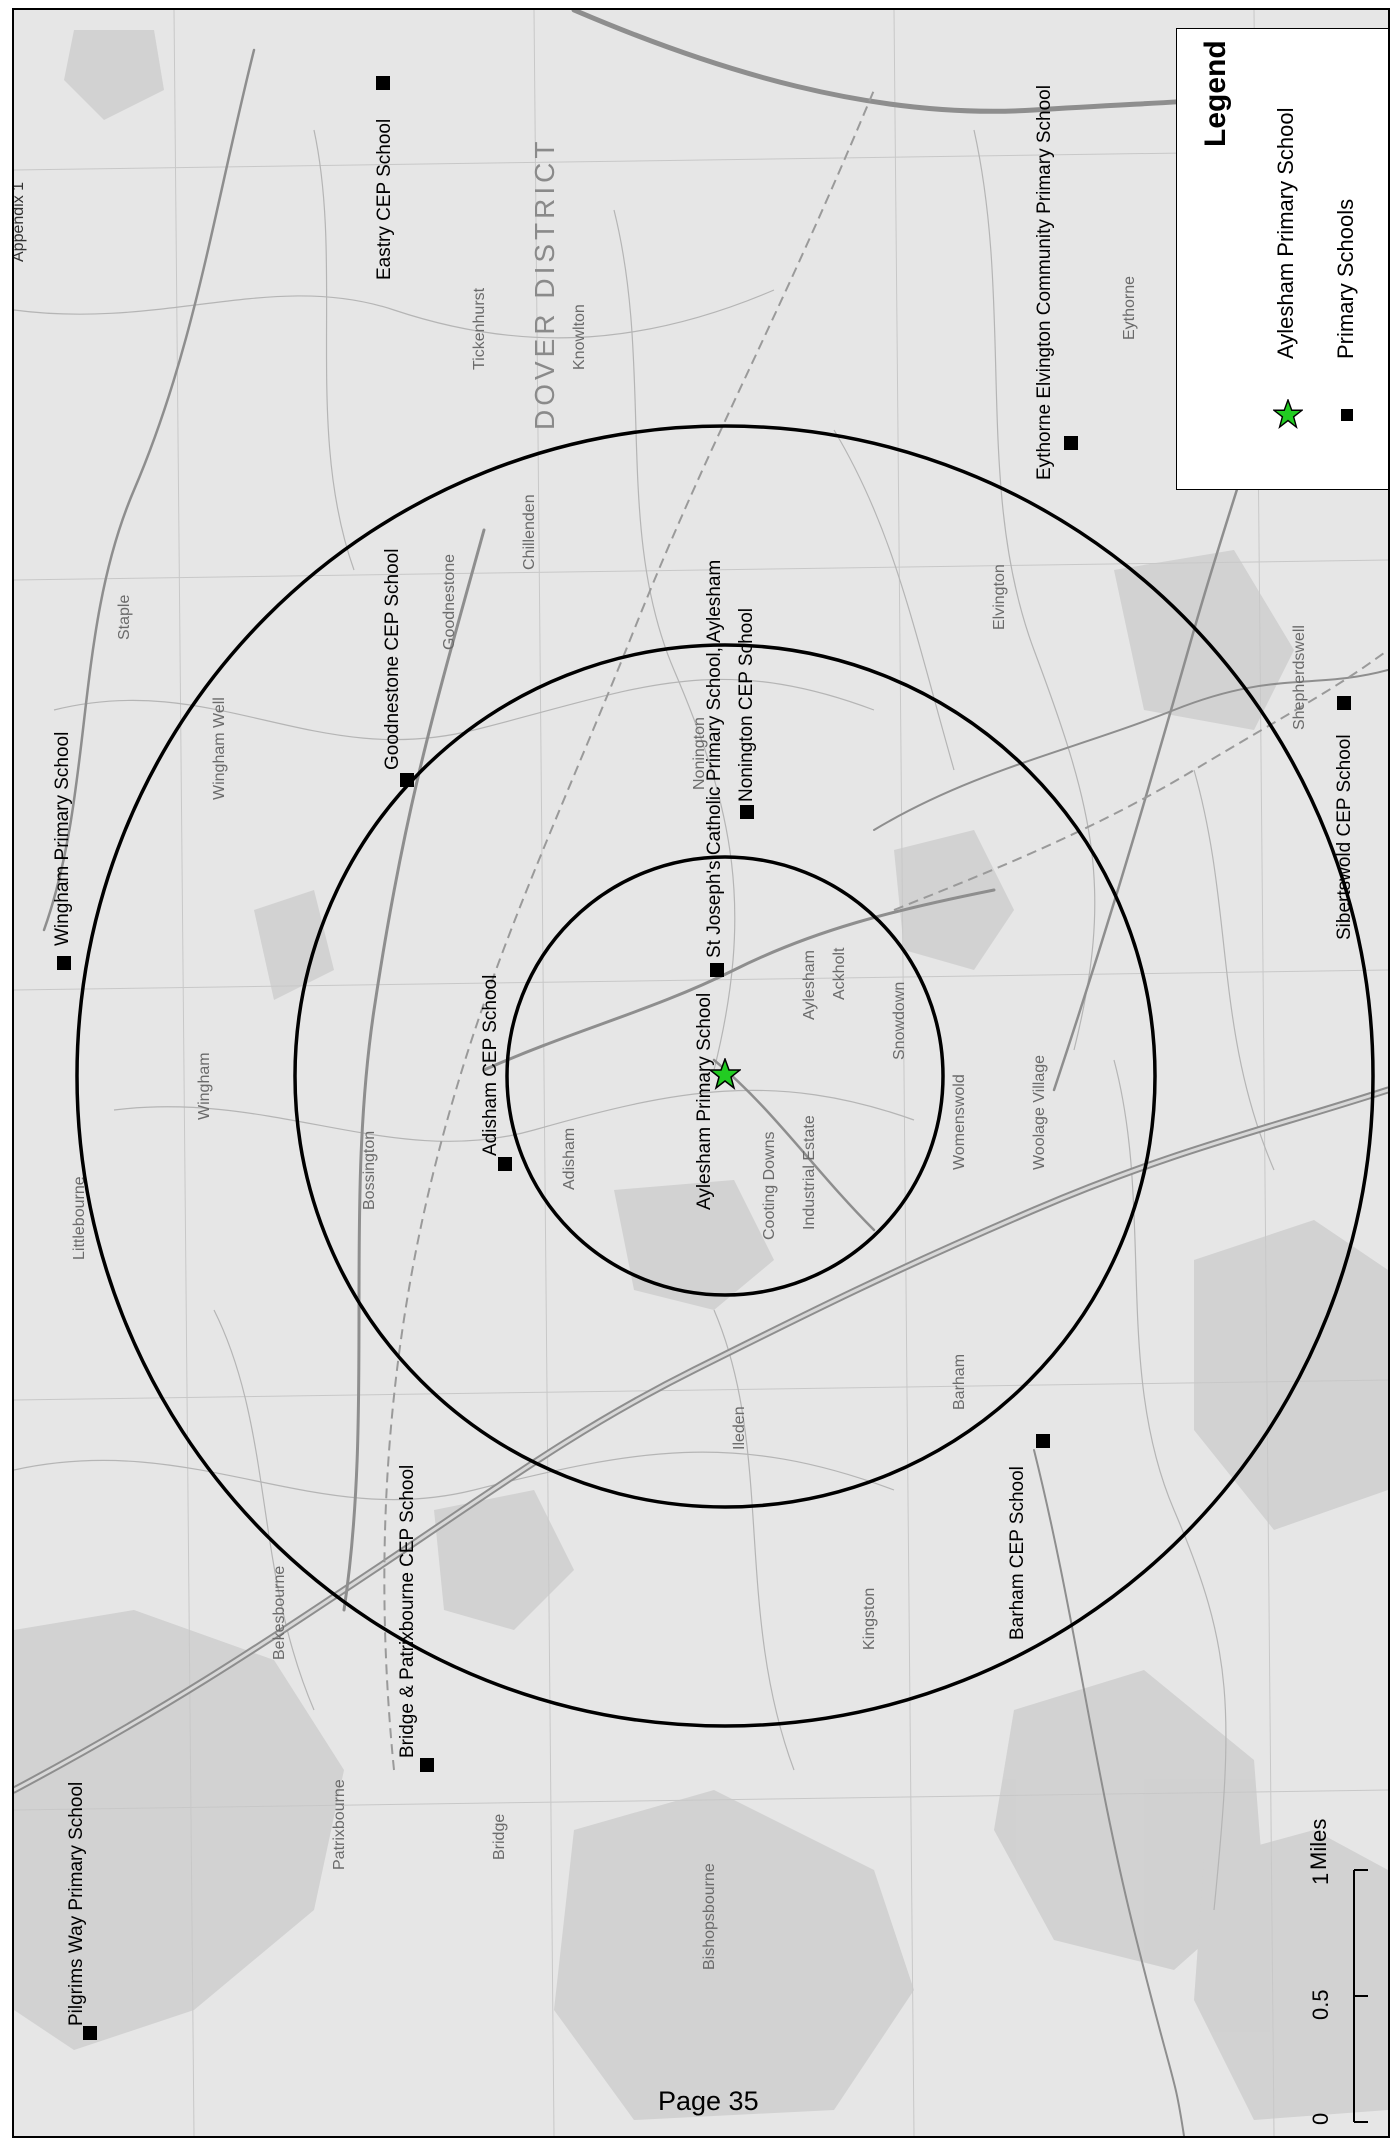 Image resolution: width=1398 pixels, height=2146 pixels. Describe the element at coordinates (383, 83) in the screenshot. I see `school-marker-eastry` at that location.